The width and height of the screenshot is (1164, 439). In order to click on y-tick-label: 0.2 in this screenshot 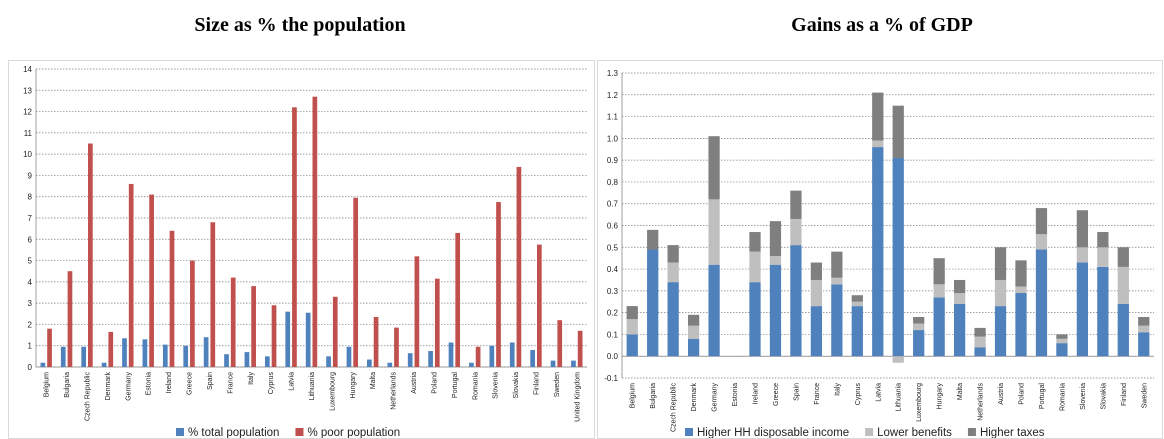, I will do `click(613, 313)`.